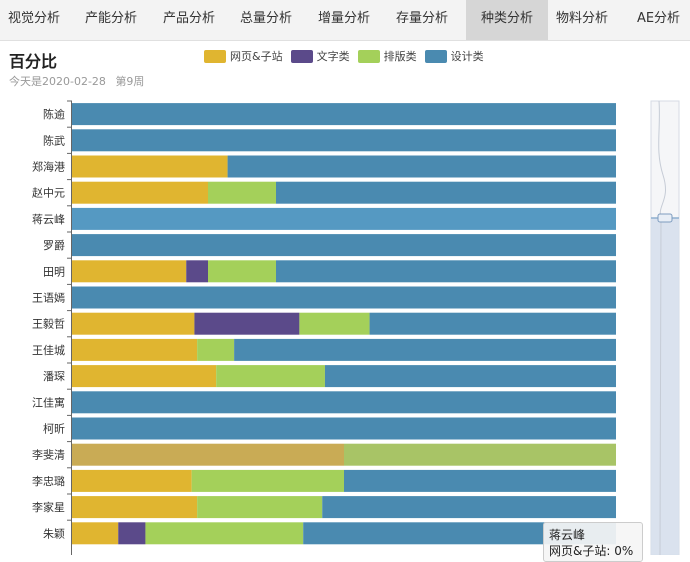 This screenshot has height=562, width=690. I want to click on tab-2: 产品分析, so click(188, 18).